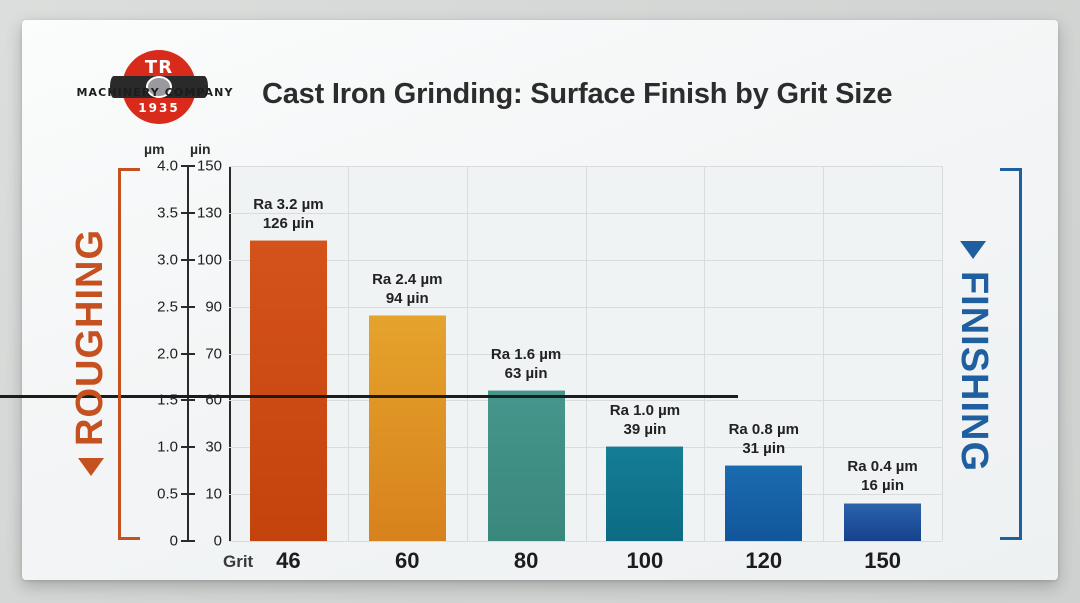  What do you see at coordinates (645, 410) in the screenshot?
I see `bar-value-um: Ra 1.0 µm` at bounding box center [645, 410].